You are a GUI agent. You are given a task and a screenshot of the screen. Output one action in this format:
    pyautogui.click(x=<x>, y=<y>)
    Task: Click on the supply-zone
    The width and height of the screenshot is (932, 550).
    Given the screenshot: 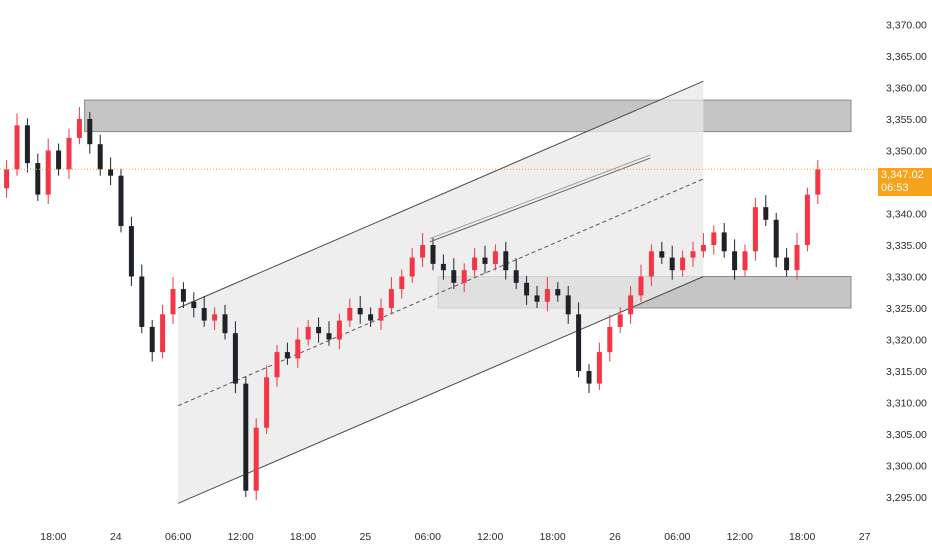 What is the action you would take?
    pyautogui.click(x=468, y=116)
    